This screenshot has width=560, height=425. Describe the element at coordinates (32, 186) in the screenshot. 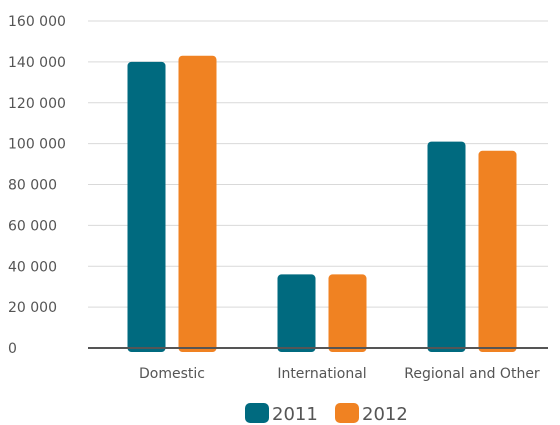

I see `y-tick-label: 80 000` at that location.